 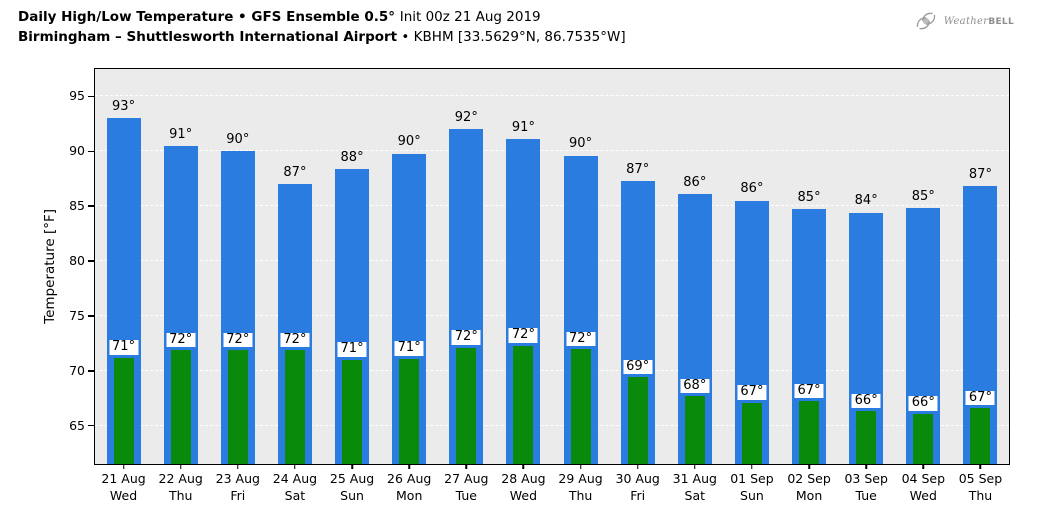 I want to click on x-tick-label: 24 Aug Sat, so click(x=295, y=487).